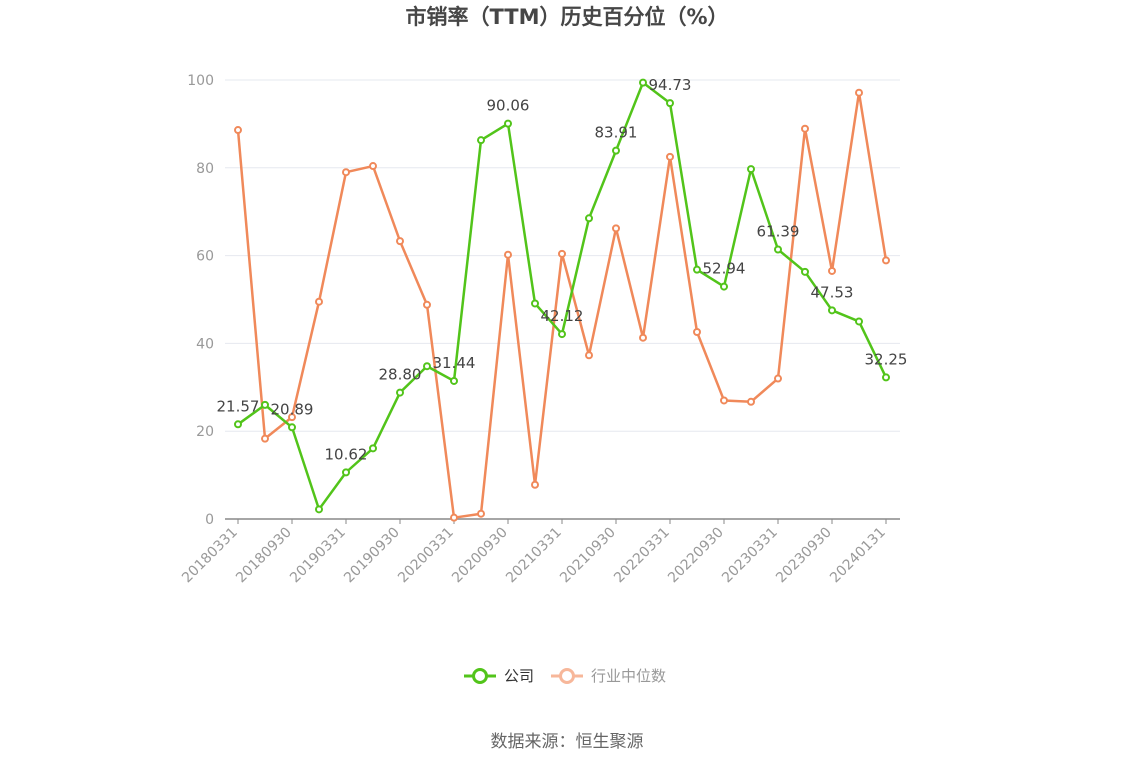 Image resolution: width=1134 pixels, height=770 pixels. What do you see at coordinates (858, 556) in the screenshot?
I see `x-tick-label-20240131: 20240131` at bounding box center [858, 556].